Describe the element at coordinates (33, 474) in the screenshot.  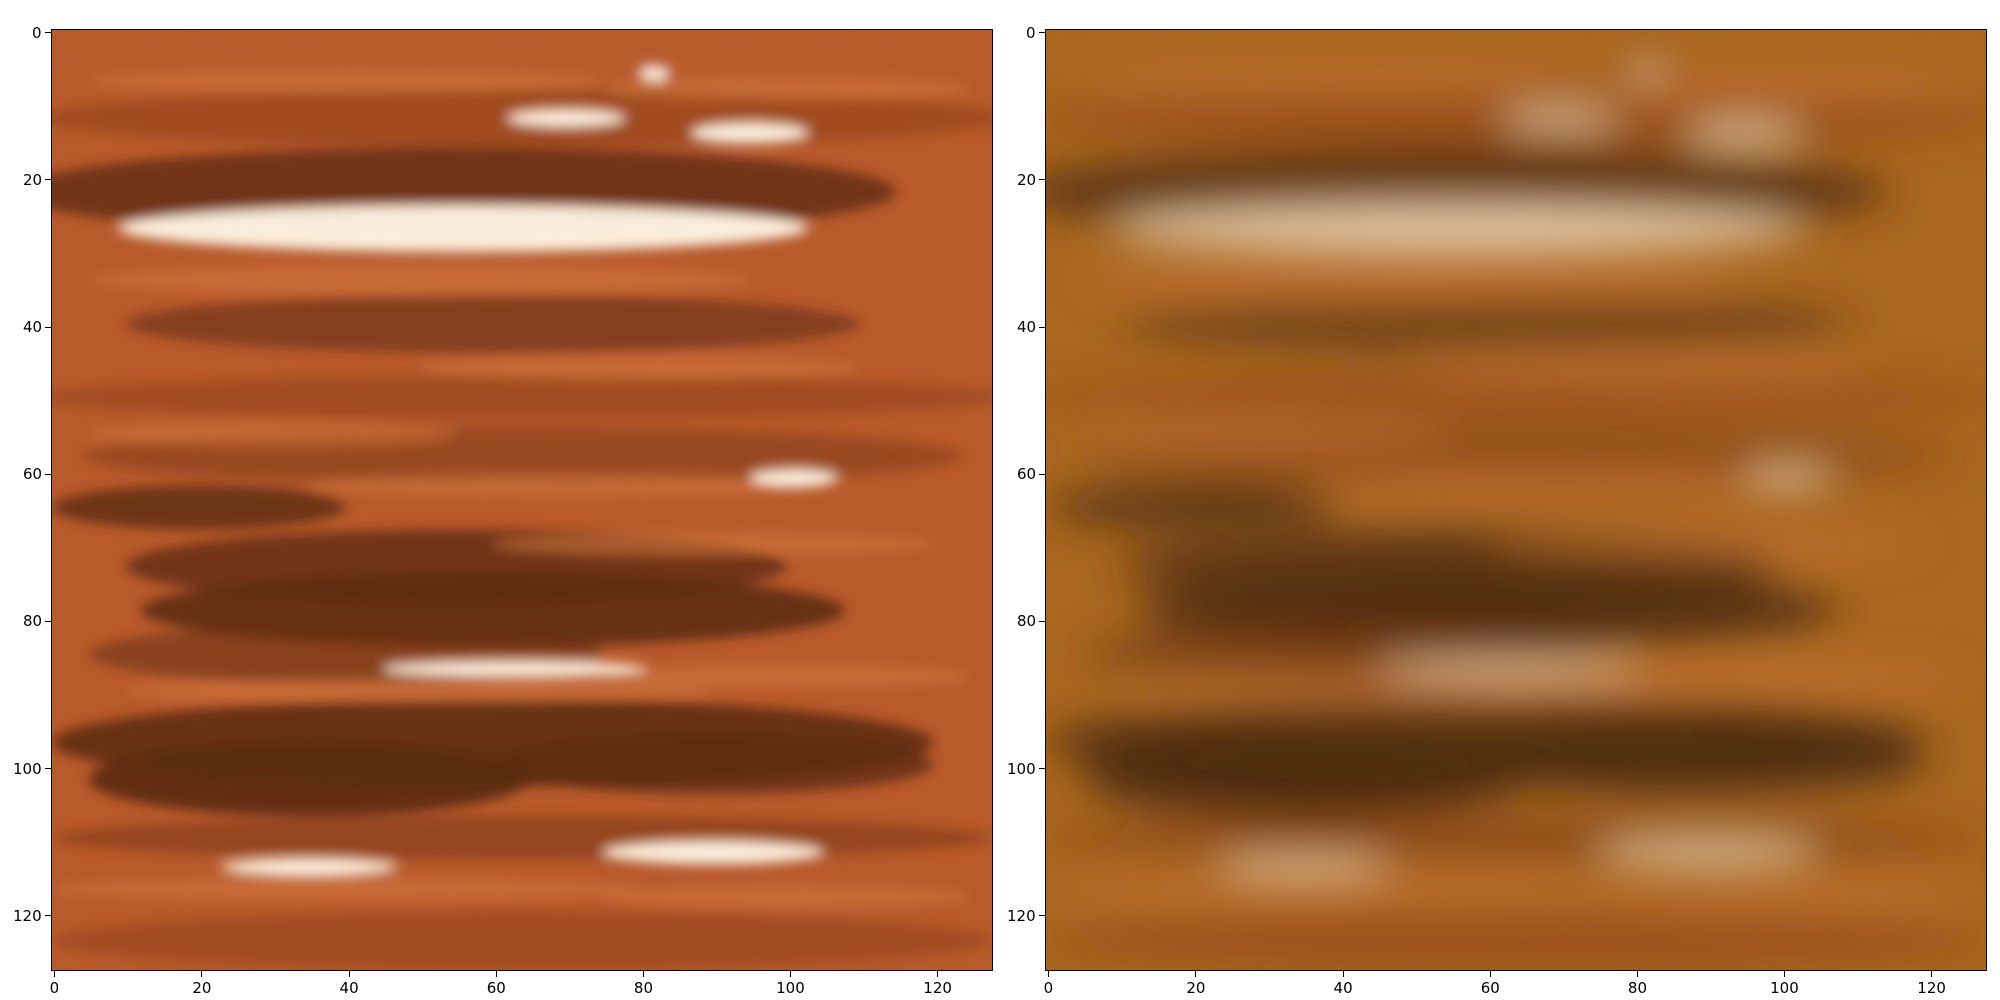
I see `y-tick-label: 60` at that location.